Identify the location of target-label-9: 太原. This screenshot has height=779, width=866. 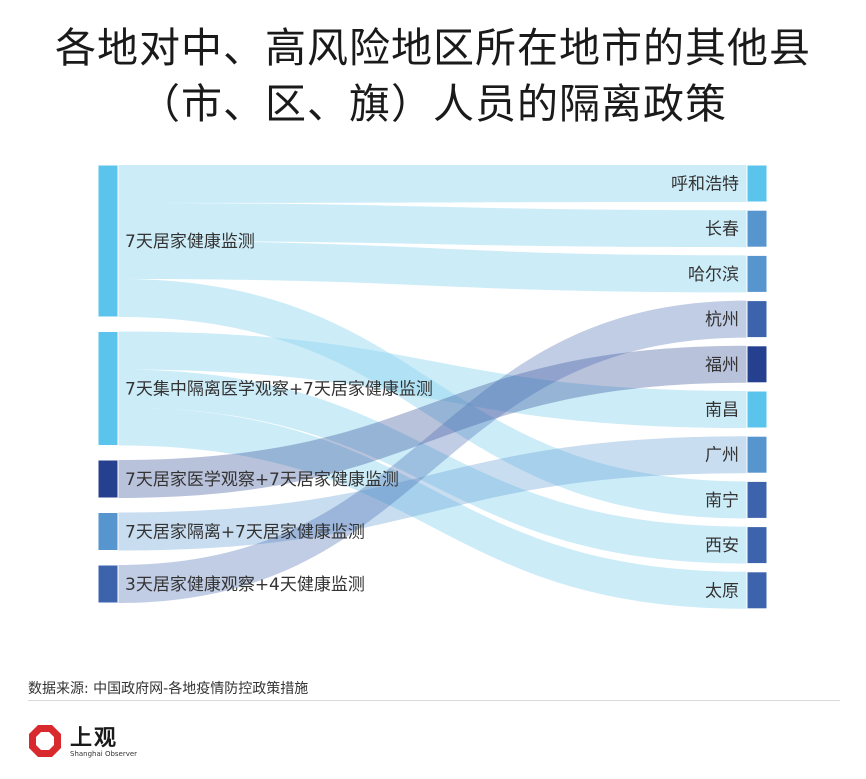
(722, 591).